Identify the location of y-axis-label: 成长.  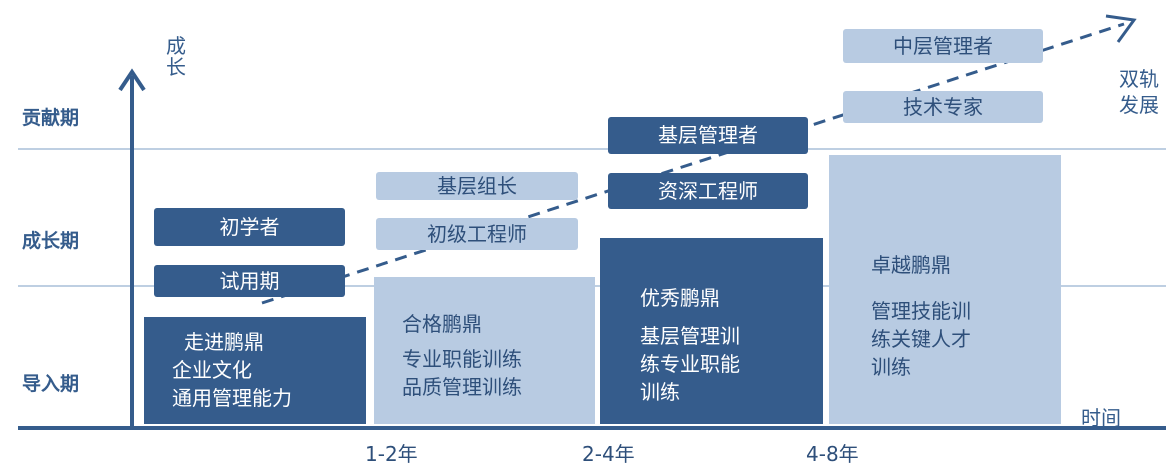
(176, 56).